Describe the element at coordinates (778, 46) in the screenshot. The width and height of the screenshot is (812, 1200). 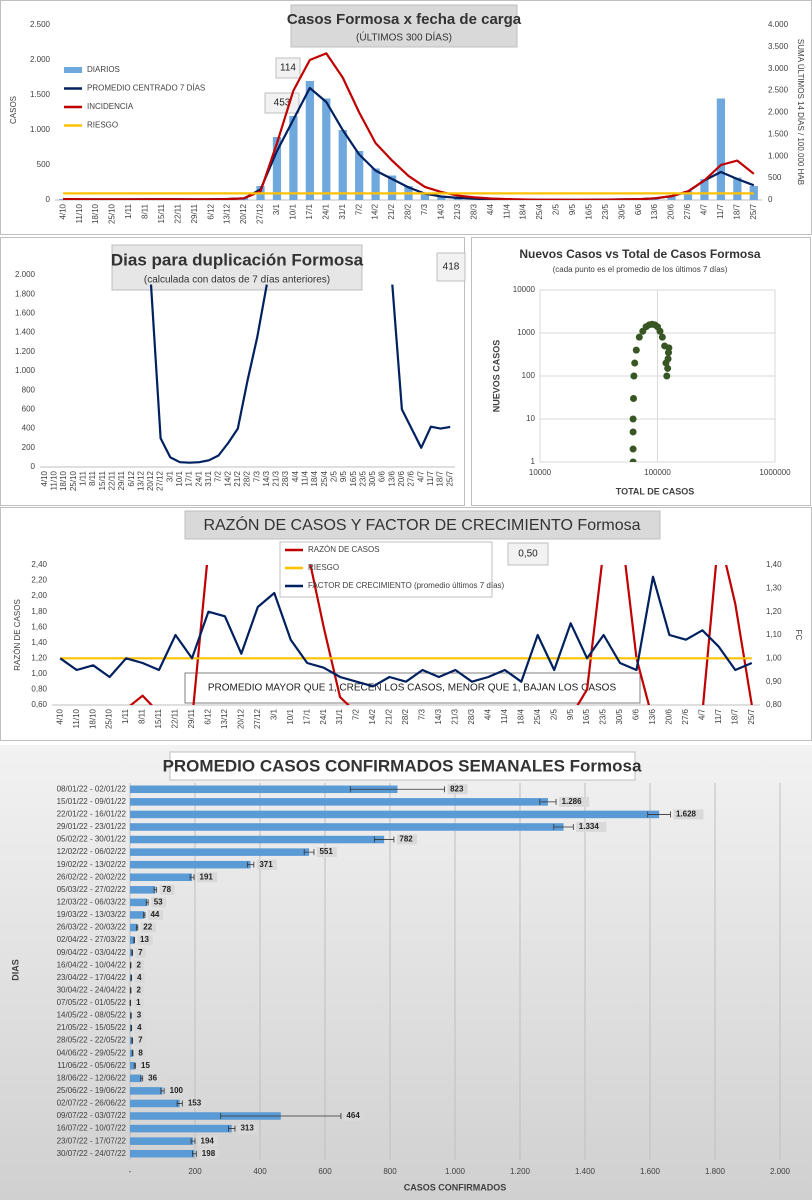
I see `y2-tick-label: 3.500` at that location.